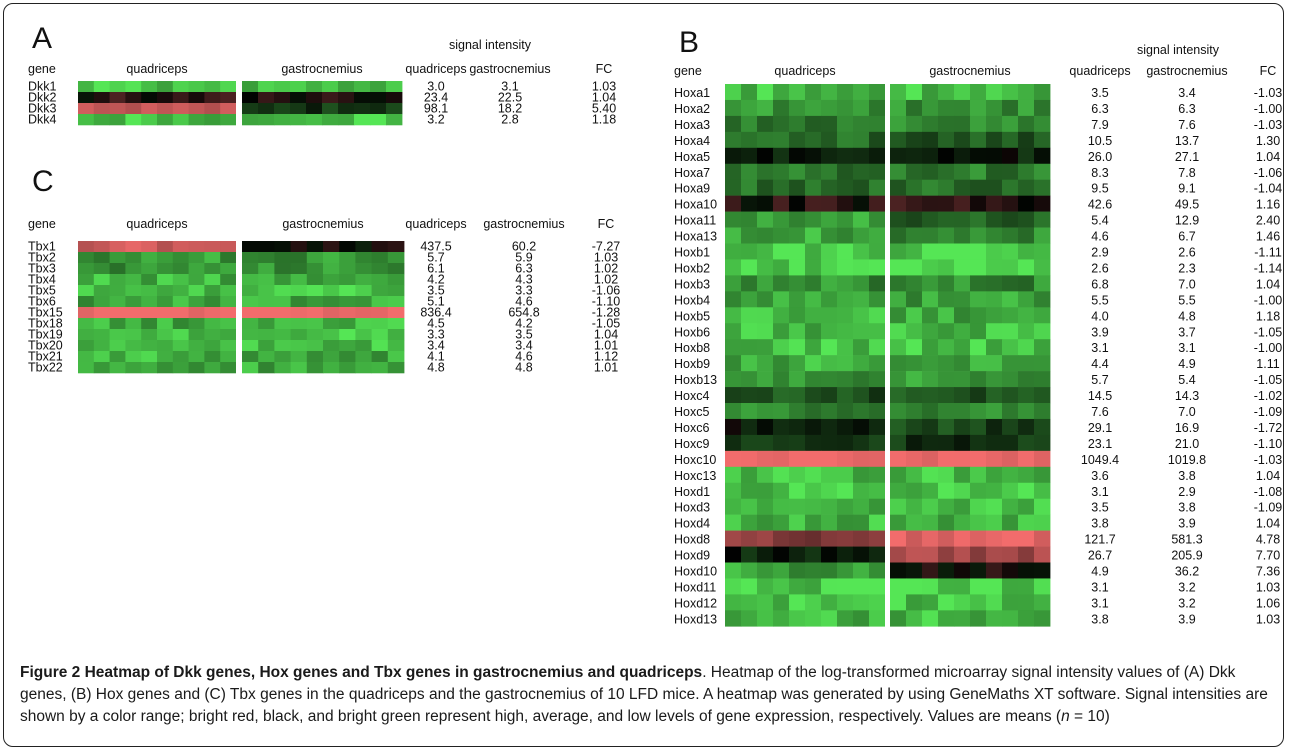  I want to click on value-gastrocnemius-hoxd9: 205.9, so click(1186, 556).